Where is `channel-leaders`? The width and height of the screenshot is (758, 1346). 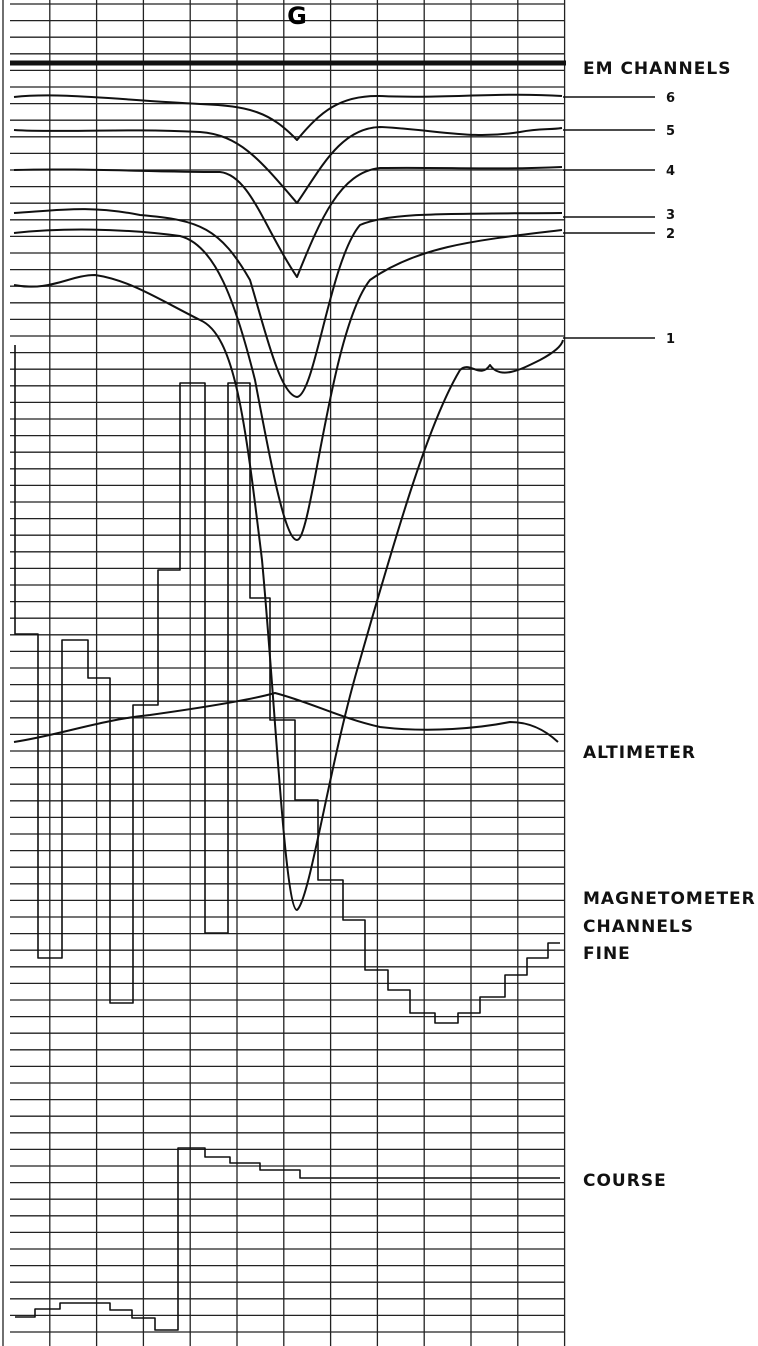
channel-leaders is located at coordinates (609, 217).